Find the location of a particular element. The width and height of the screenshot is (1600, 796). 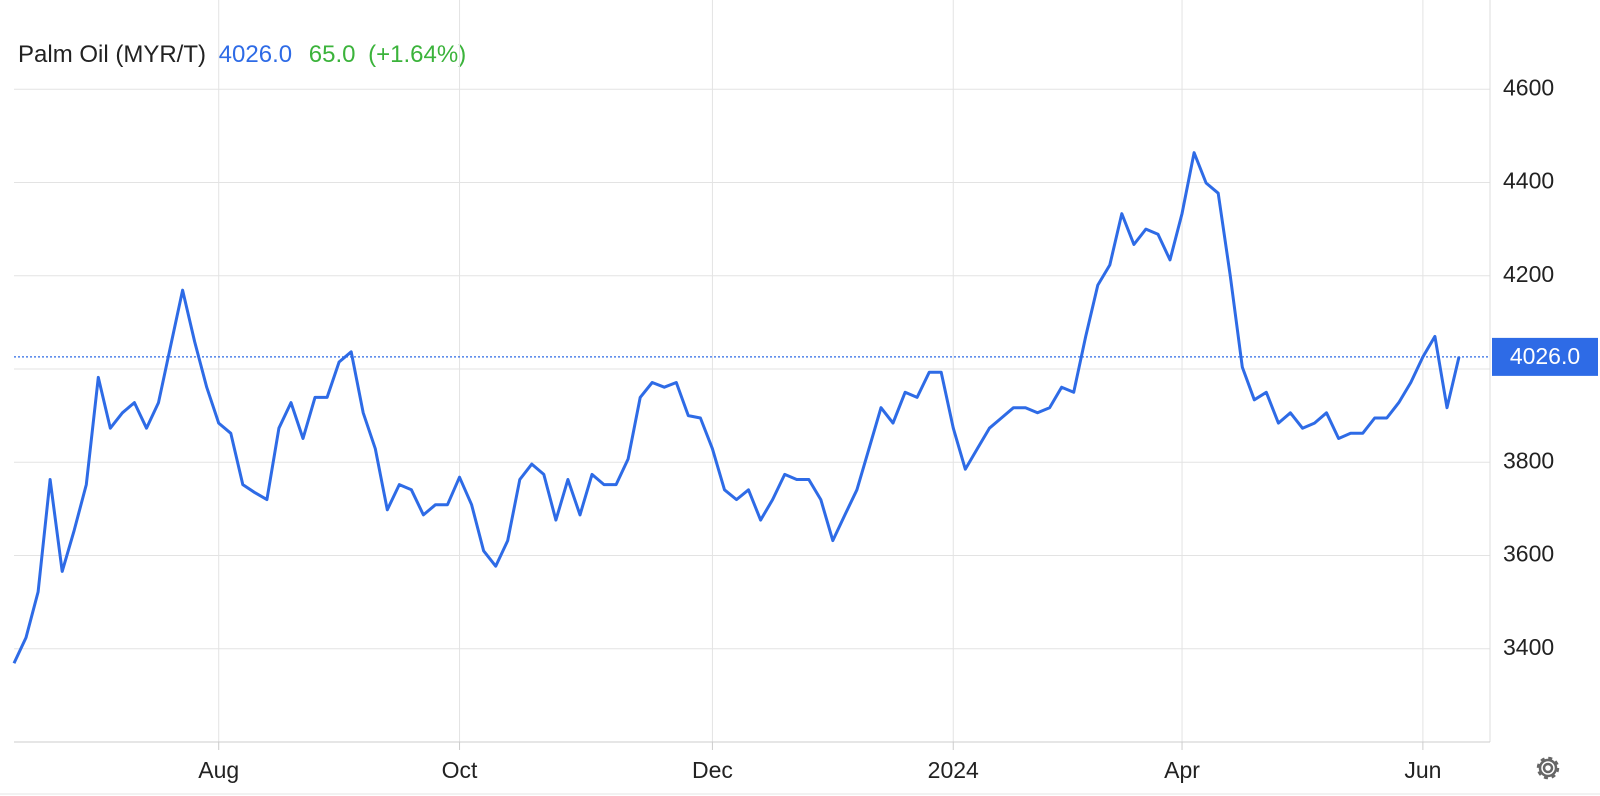

x-tick-label: Apr is located at coordinates (1182, 770).